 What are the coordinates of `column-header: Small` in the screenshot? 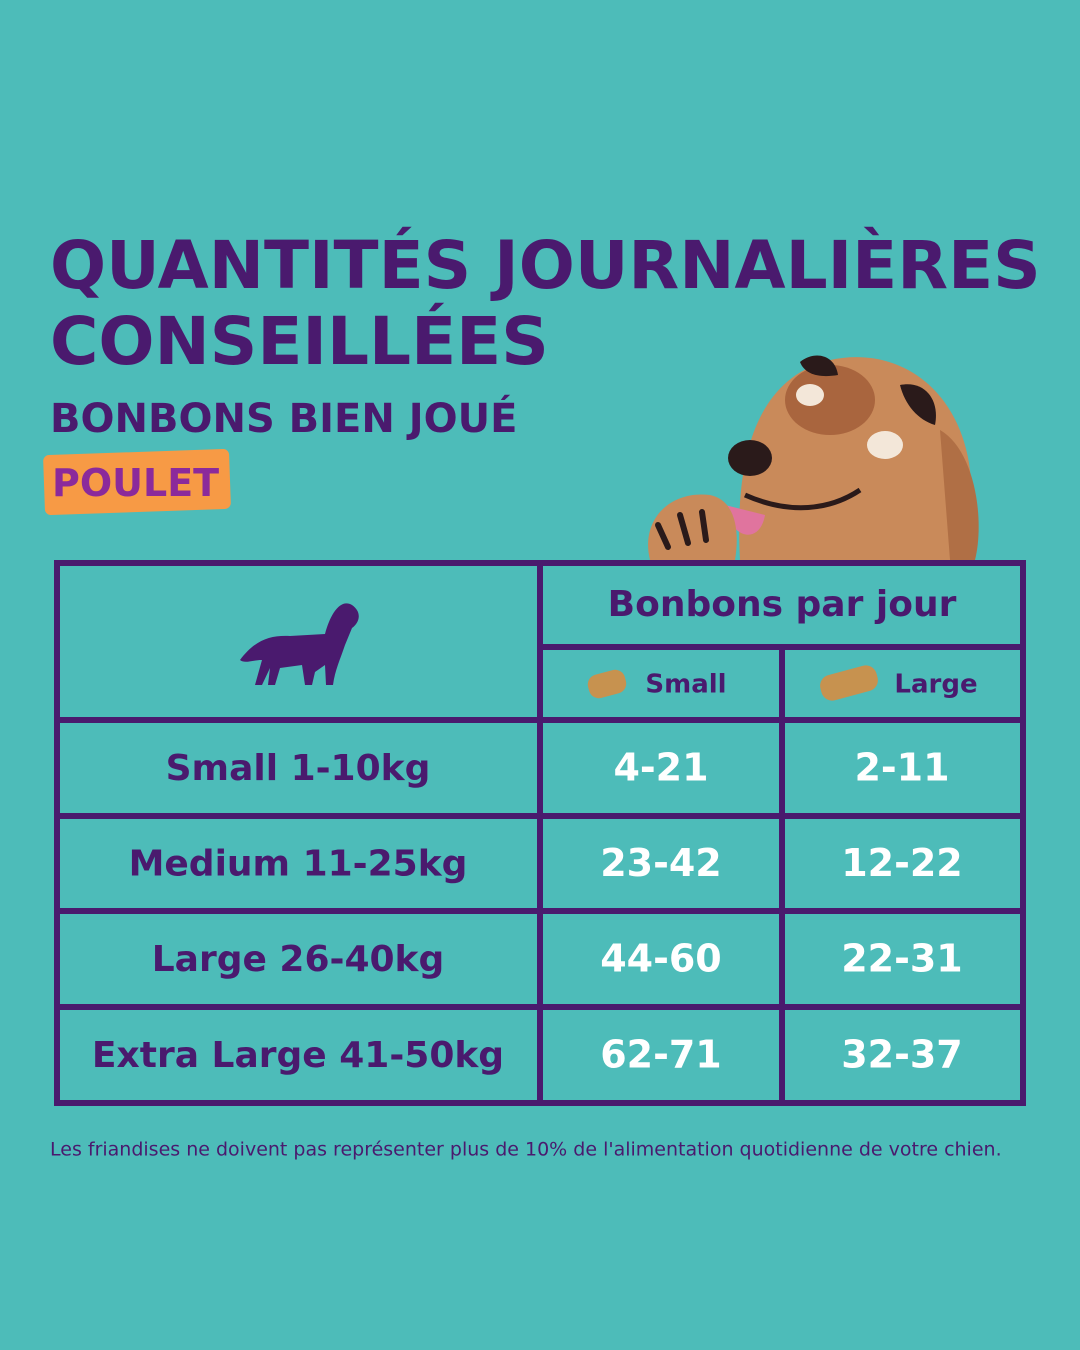 It's located at (685, 685).